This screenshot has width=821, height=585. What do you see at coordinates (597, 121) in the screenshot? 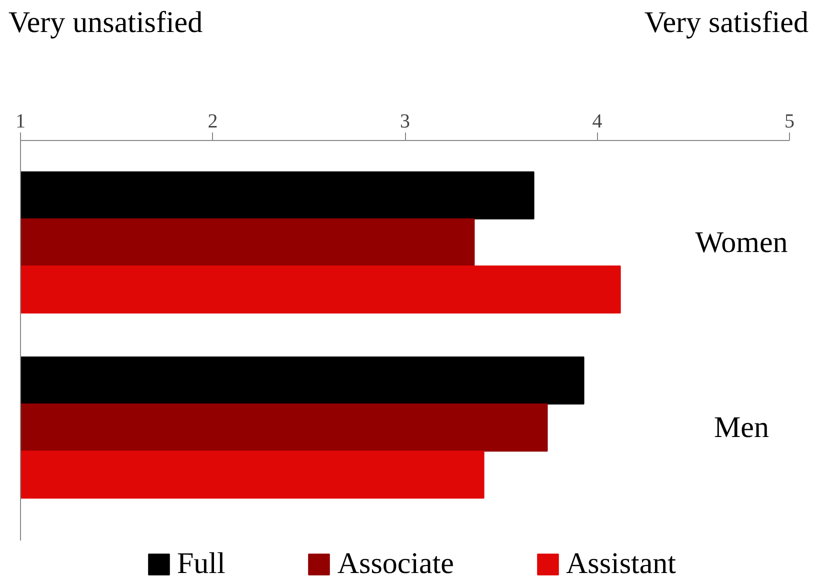
I see `x-tick-label: 4` at bounding box center [597, 121].